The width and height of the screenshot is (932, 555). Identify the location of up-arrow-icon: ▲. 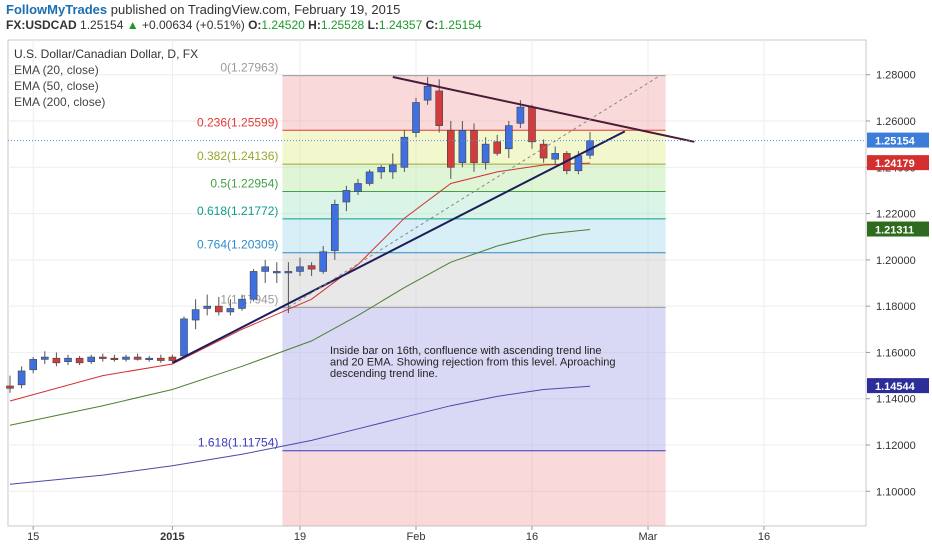
(132, 25).